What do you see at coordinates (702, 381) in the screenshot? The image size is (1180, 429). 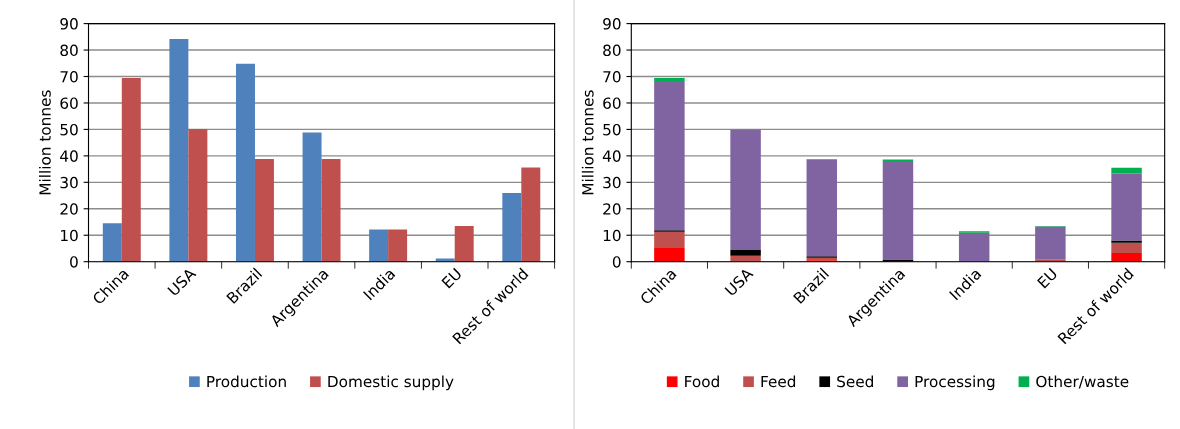 I see `legend-label: Food` at bounding box center [702, 381].